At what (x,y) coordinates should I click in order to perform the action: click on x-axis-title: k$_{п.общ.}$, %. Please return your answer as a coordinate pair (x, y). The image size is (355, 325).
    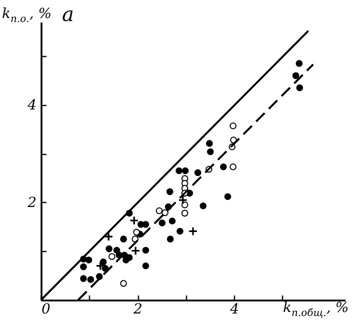
    Looking at the image, I should click on (316, 309).